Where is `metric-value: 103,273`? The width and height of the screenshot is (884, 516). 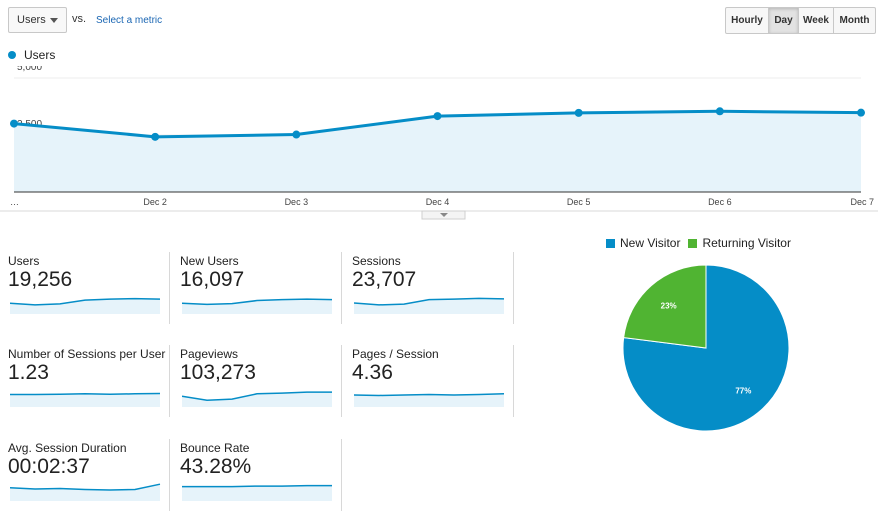
metric-value: 103,273 is located at coordinates (218, 372).